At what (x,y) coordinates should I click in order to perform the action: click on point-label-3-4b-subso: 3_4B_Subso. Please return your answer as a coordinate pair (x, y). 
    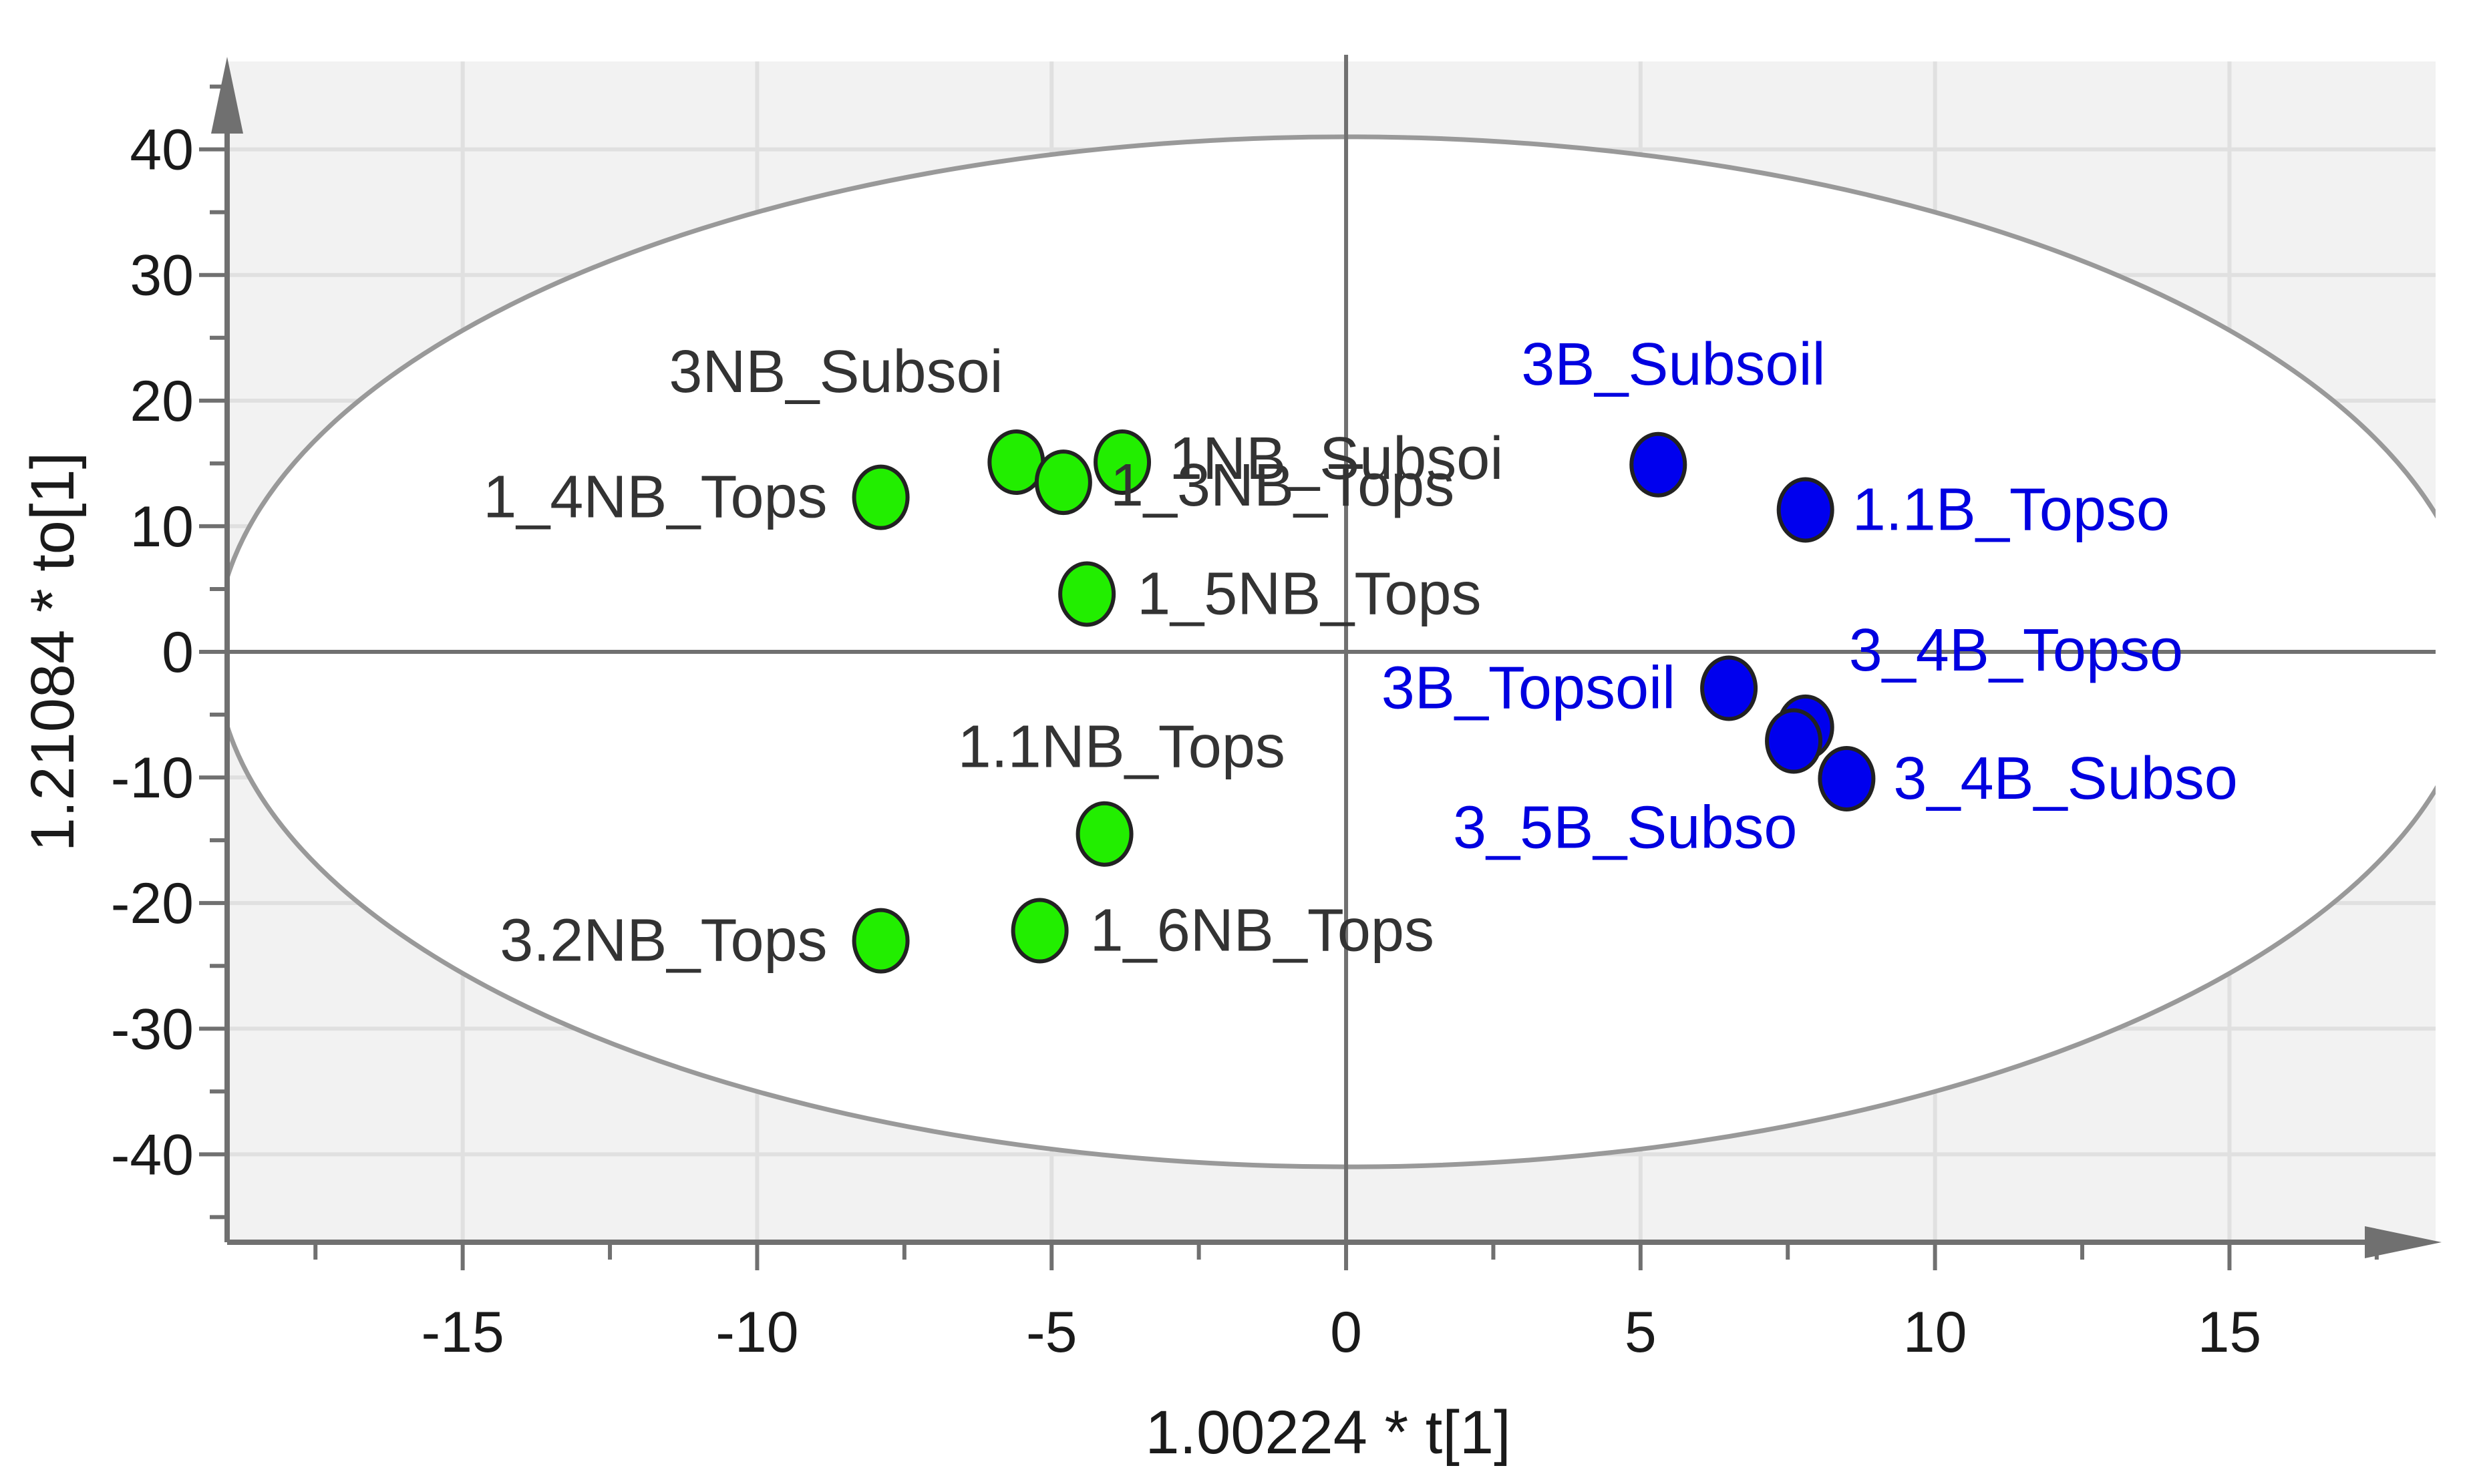
    Looking at the image, I should click on (2065, 779).